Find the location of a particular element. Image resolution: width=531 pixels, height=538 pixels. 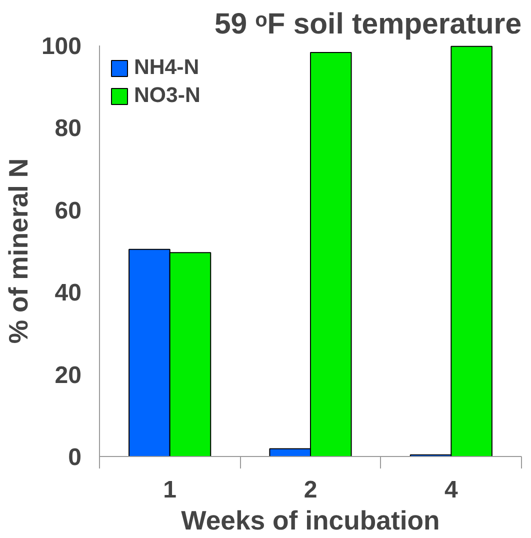

legend-label: NH4-N is located at coordinates (167, 67).